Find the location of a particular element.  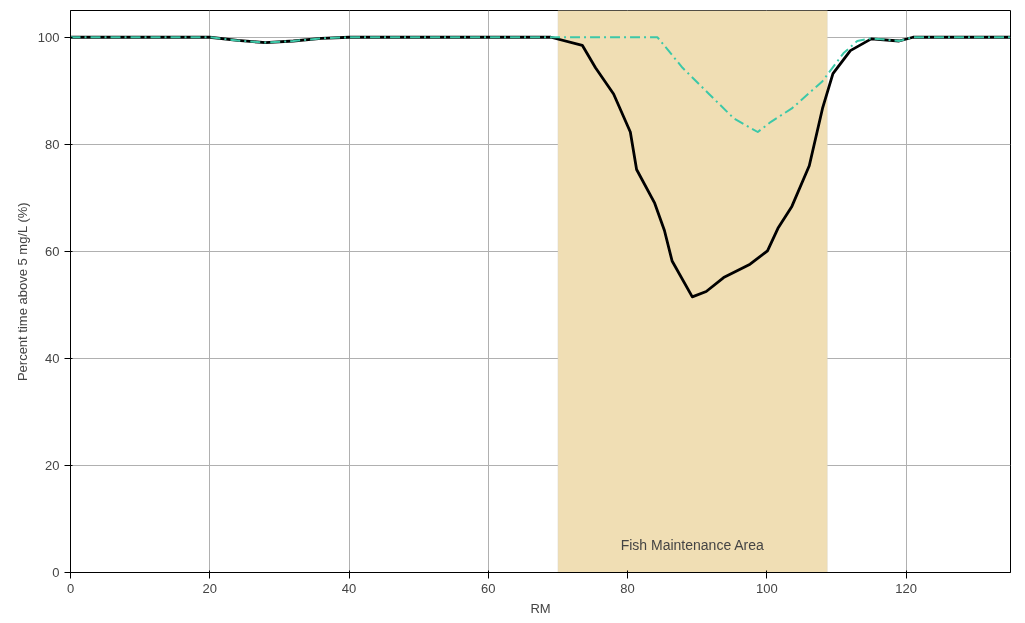

y-tick-label: 40 is located at coordinates (52, 358).